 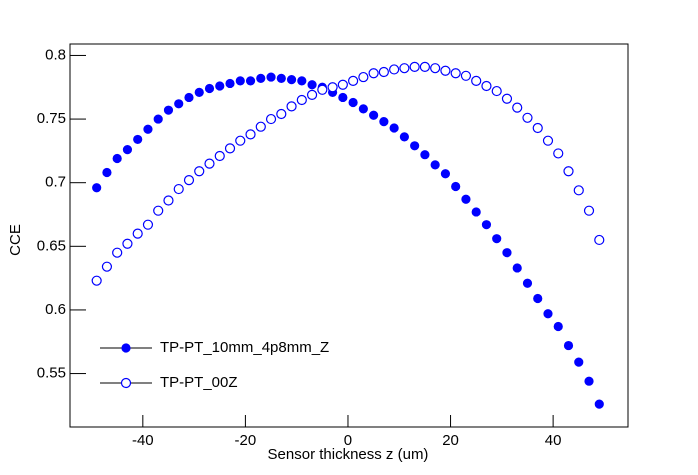 I want to click on x-tick-label: 40, so click(x=553, y=440).